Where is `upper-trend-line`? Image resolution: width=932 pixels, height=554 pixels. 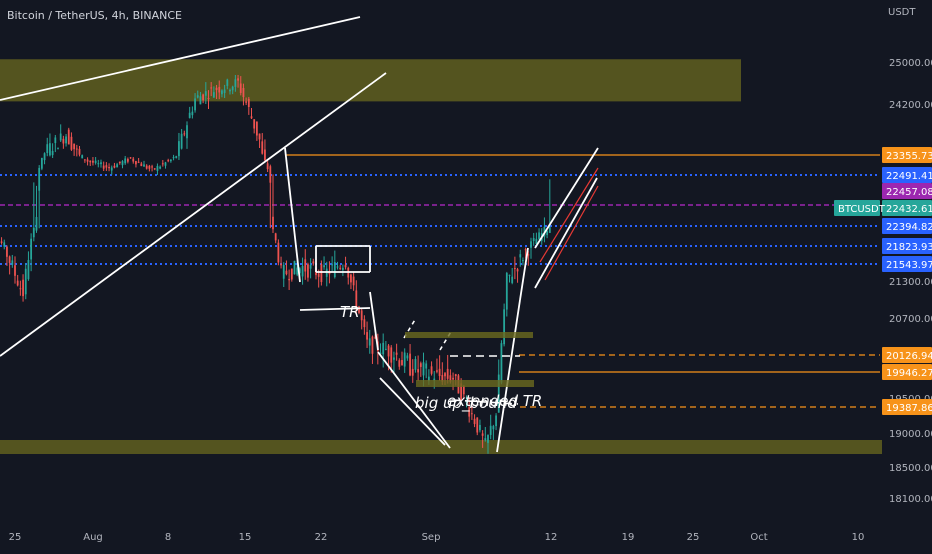 upper-trend-line is located at coordinates (180, 58).